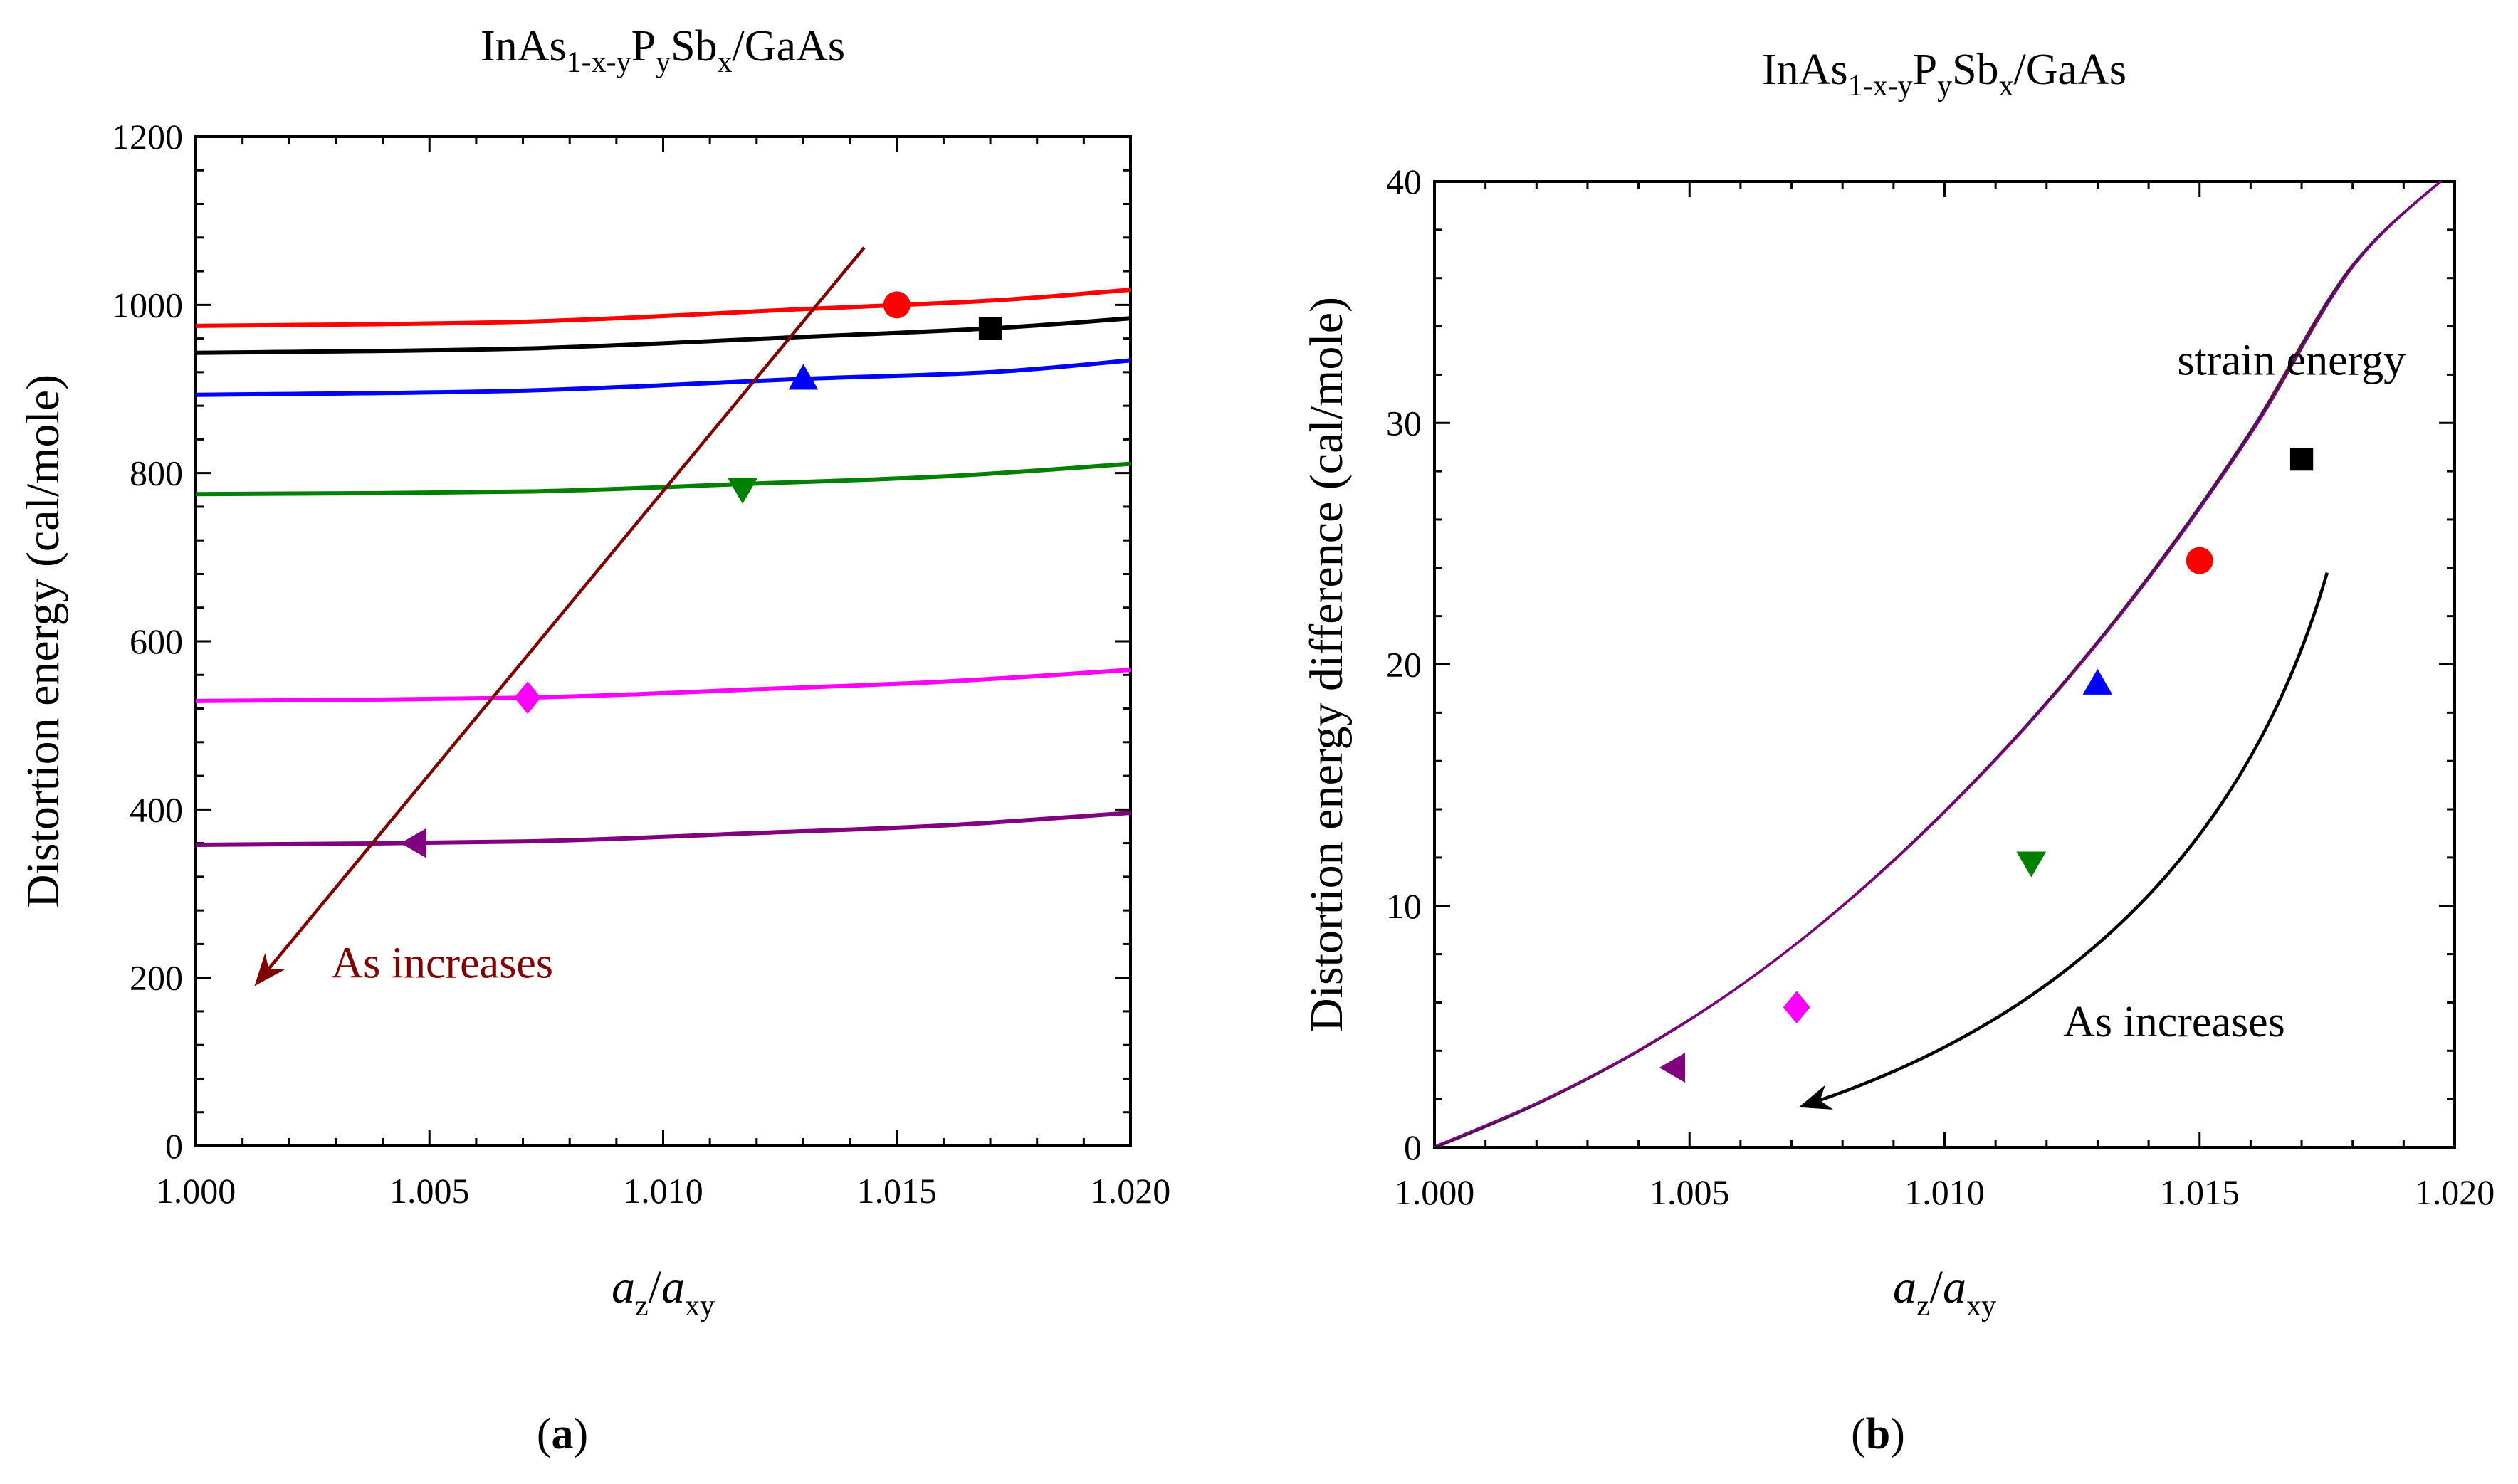 The image size is (2518, 1484). Describe the element at coordinates (2063, 841) in the screenshot. I see `trend-arrow-b` at that location.